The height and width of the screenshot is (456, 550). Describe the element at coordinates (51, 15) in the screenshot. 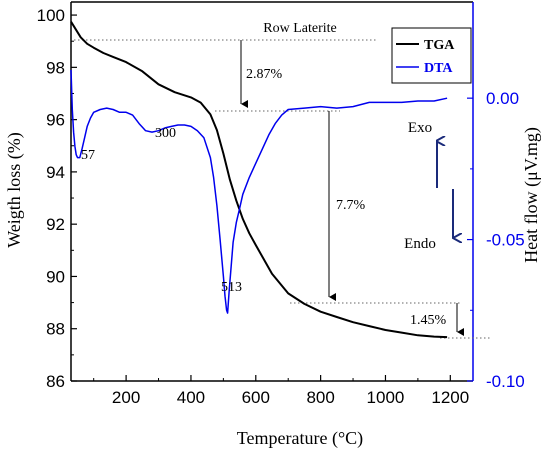

I see `left-tick-label: 100` at that location.